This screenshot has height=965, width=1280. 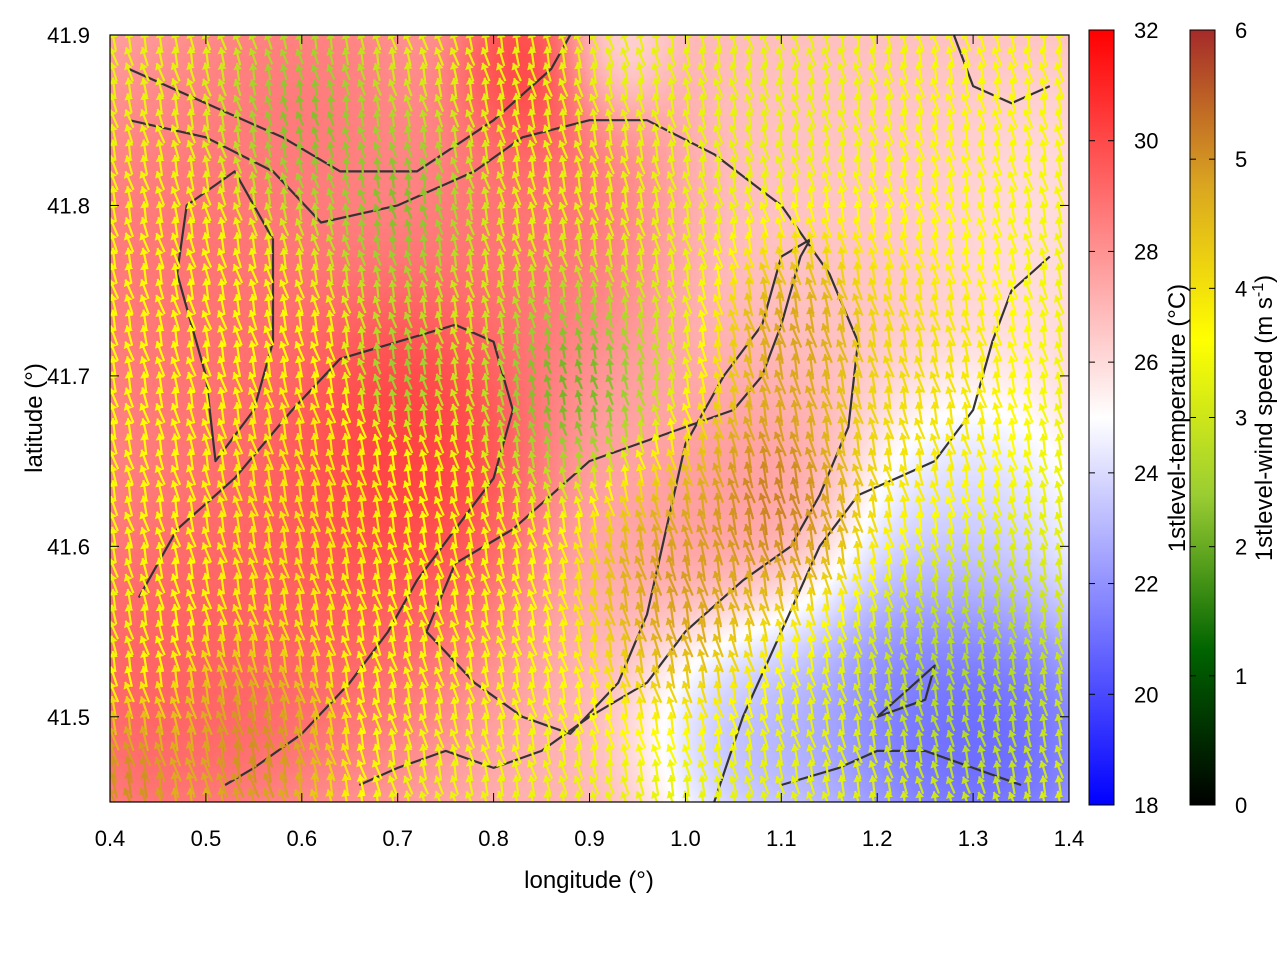 What do you see at coordinates (68, 205) in the screenshot?
I see `y-tick-label: 41.8` at bounding box center [68, 205].